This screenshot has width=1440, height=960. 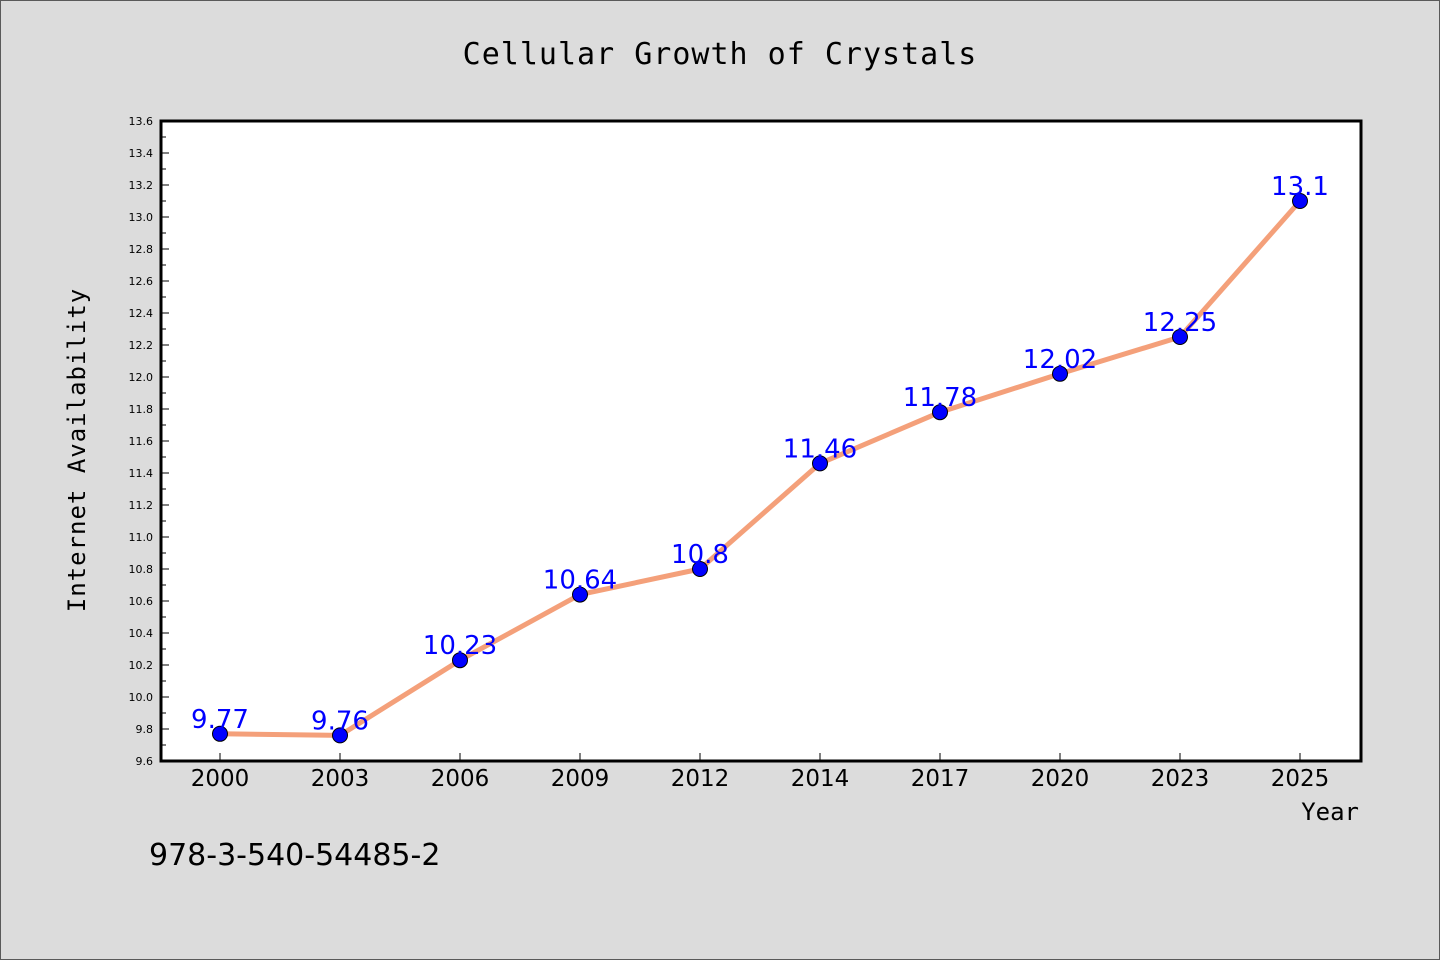 I want to click on x-tick-label: 2009, so click(x=580, y=779).